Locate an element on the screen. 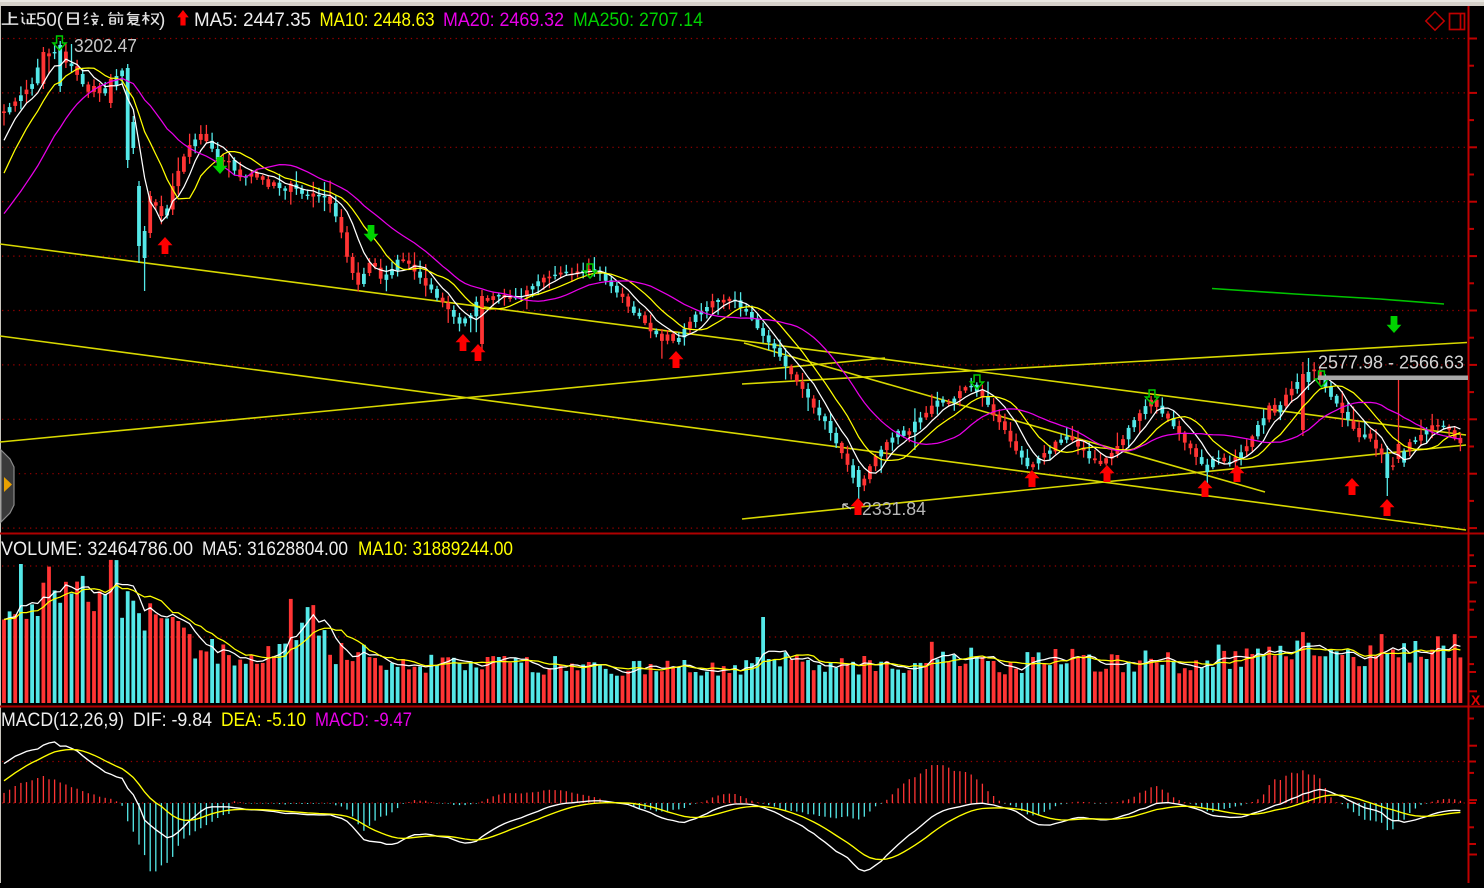 The width and height of the screenshot is (1484, 888). svg-text: DIF: -9.84 is located at coordinates (172, 720).